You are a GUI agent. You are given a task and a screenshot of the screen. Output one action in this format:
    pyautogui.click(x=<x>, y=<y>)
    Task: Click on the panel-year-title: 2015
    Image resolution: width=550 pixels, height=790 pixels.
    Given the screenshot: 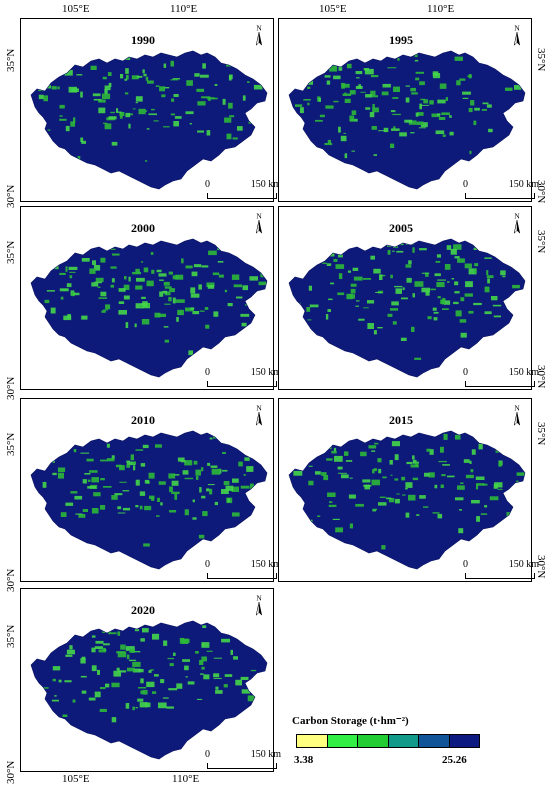 What is the action you would take?
    pyautogui.click(x=401, y=420)
    